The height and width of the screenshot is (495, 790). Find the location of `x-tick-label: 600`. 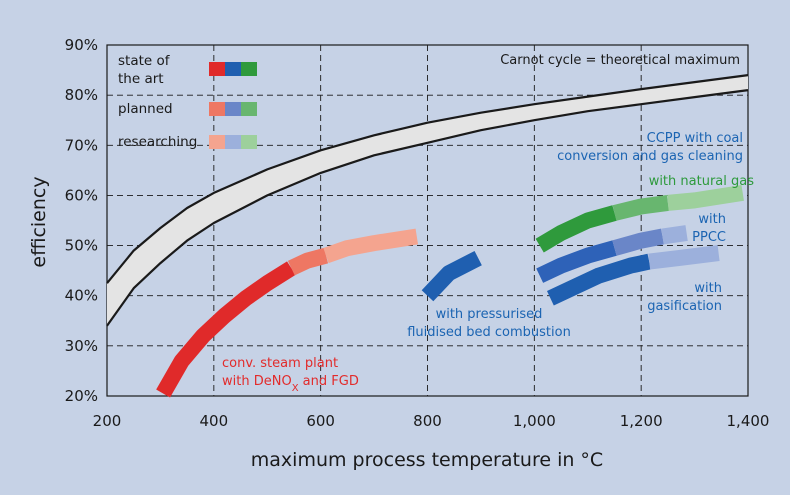

x-tick-label: 600 is located at coordinates (320, 421).